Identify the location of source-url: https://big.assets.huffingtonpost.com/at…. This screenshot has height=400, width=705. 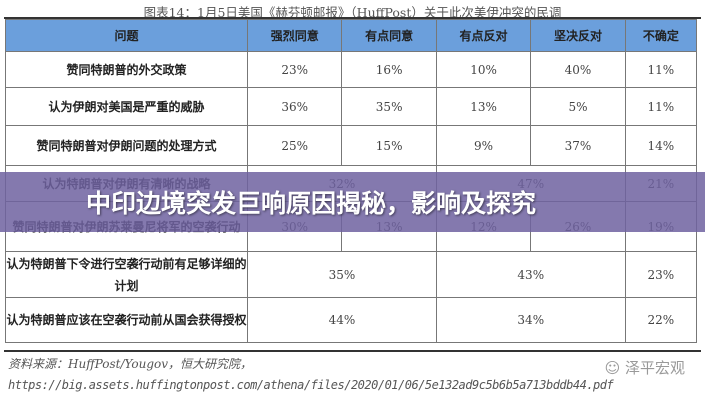
(311, 385).